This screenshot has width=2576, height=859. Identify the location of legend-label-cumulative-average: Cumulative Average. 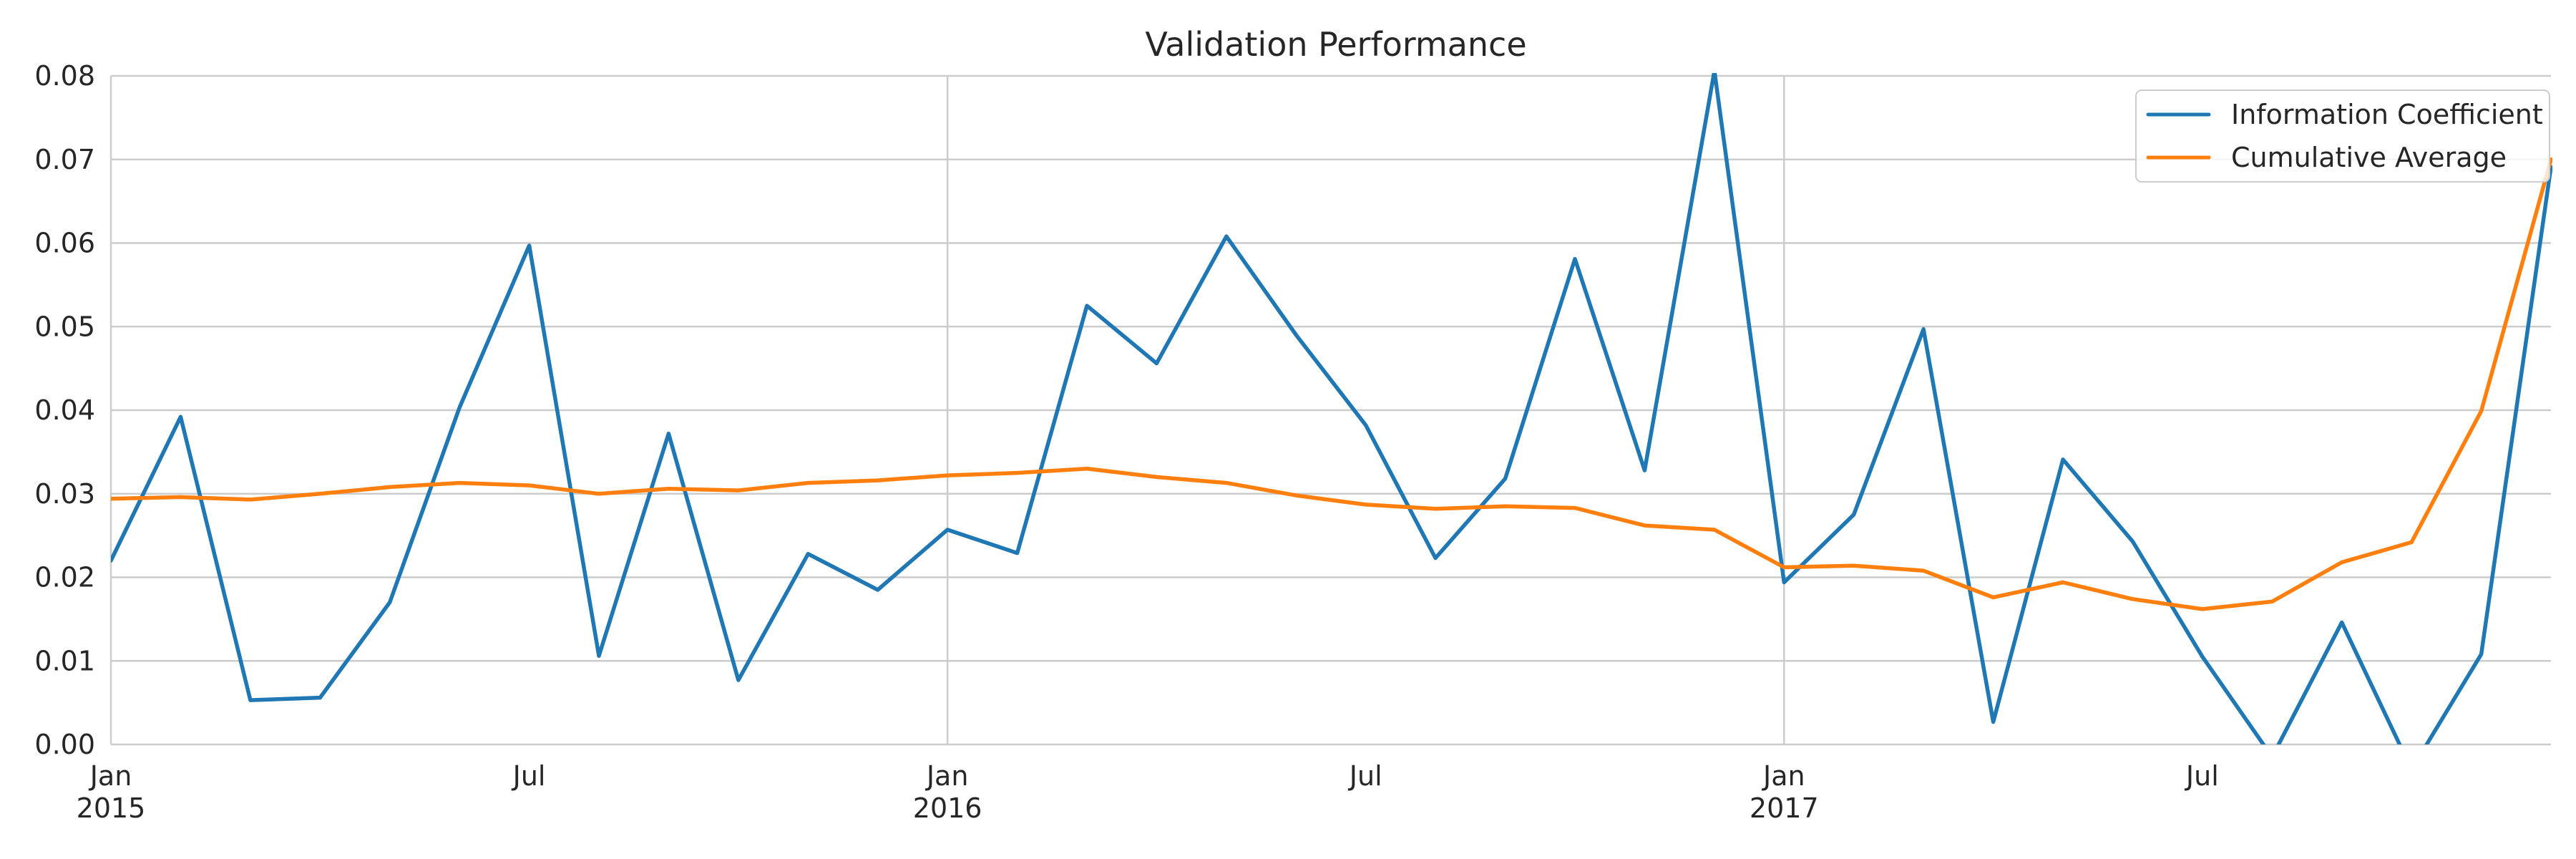
(2369, 157).